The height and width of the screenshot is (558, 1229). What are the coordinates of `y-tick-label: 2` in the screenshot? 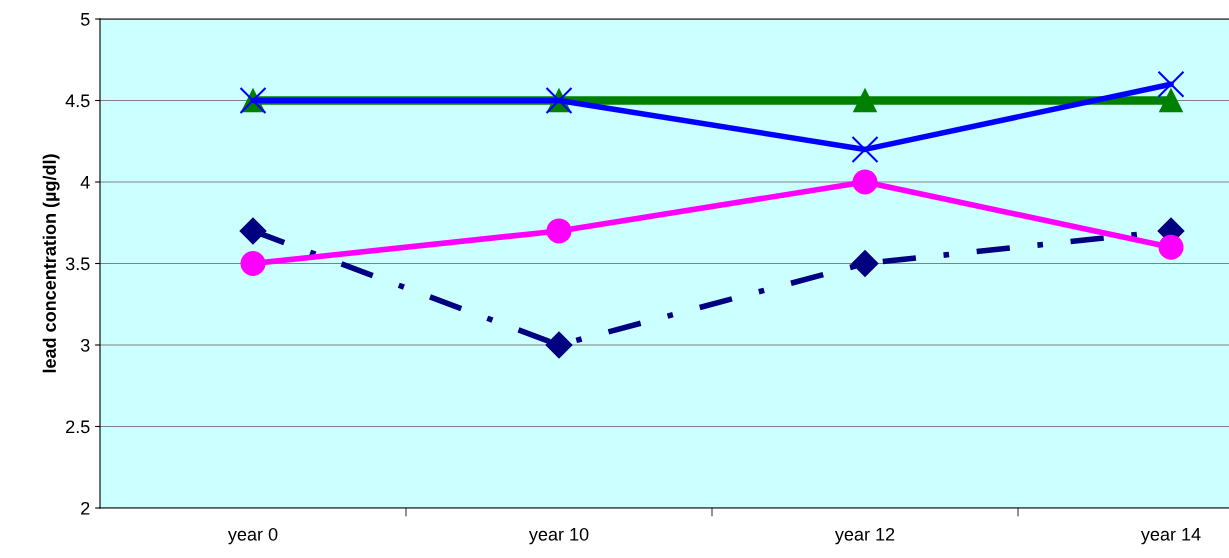 It's located at (85, 508).